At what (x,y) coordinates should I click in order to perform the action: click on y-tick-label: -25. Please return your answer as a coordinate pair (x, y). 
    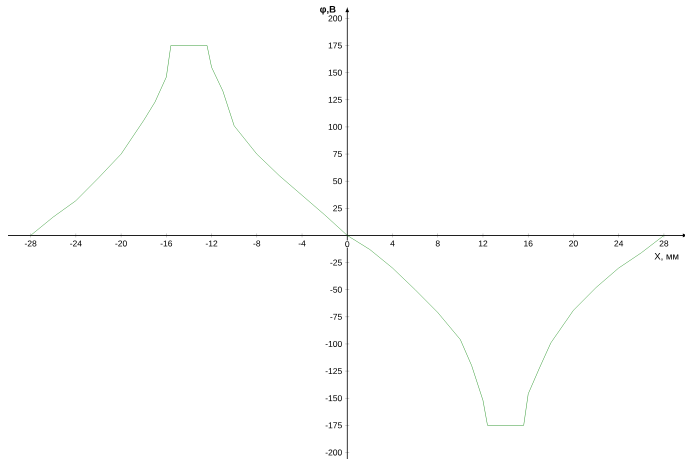
    Looking at the image, I should click on (336, 263).